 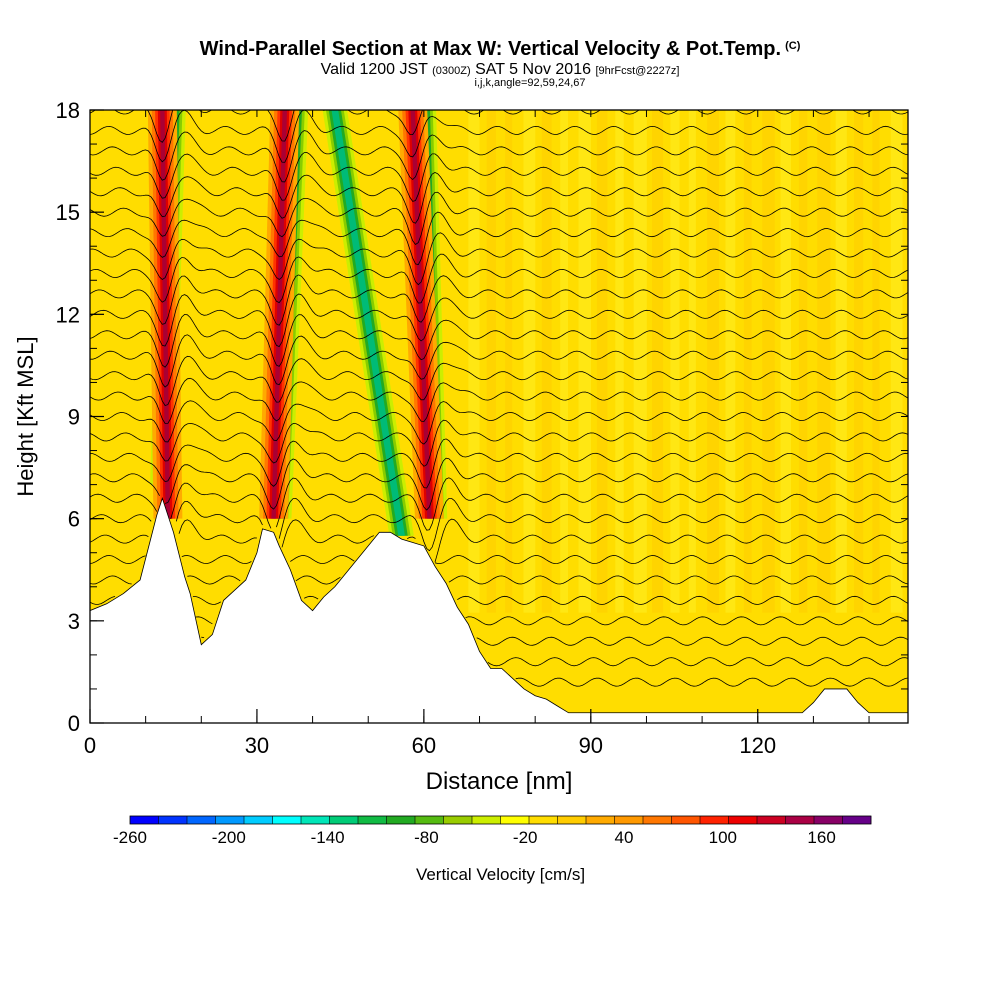 What do you see at coordinates (500, 874) in the screenshot?
I see `colorbar-label: Vertical Velocity [cm/s]` at bounding box center [500, 874].